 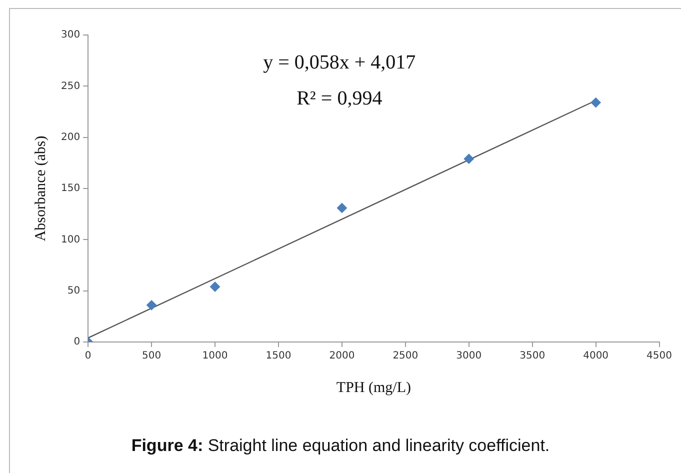 What do you see at coordinates (339, 62) in the screenshot?
I see `annotation: y = 0,058x + 4,017` at bounding box center [339, 62].